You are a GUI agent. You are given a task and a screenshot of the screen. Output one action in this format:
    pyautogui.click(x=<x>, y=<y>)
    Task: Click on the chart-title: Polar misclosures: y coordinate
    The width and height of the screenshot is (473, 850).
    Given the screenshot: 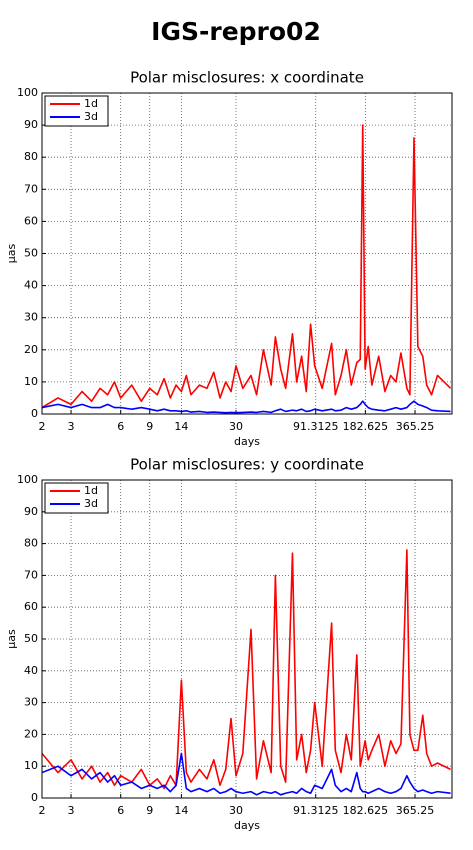 What is the action you would take?
    pyautogui.click(x=247, y=465)
    